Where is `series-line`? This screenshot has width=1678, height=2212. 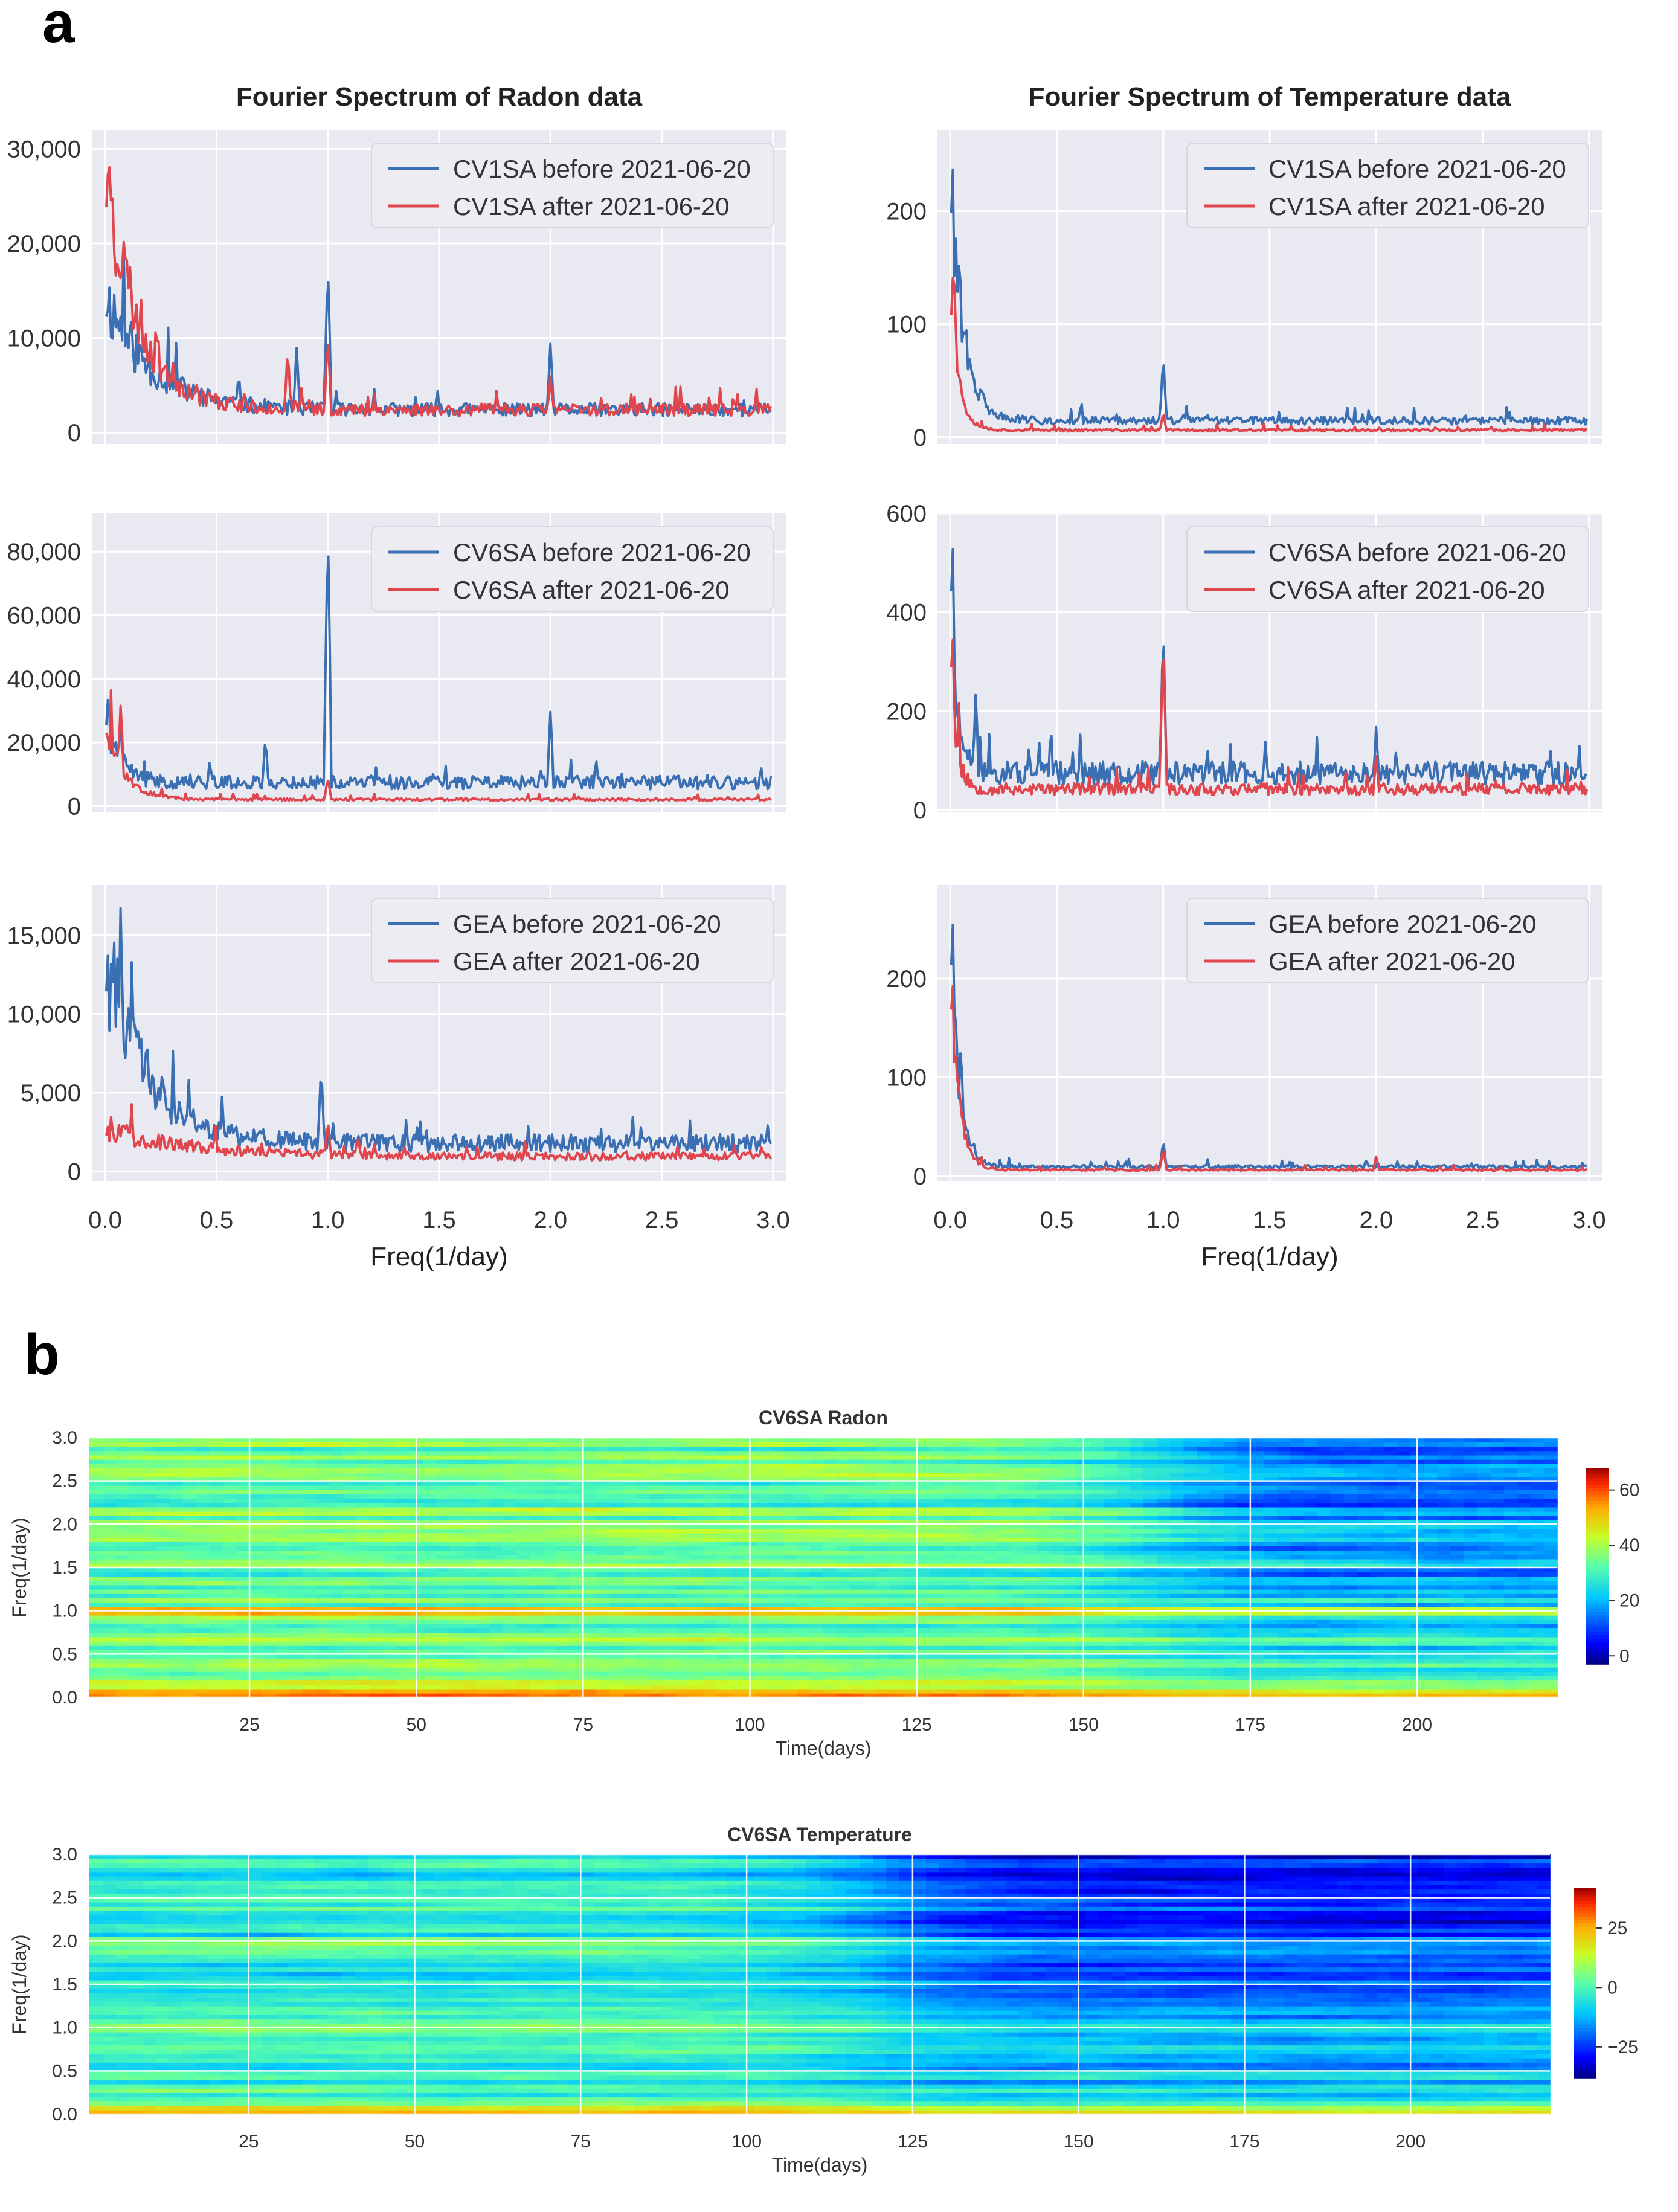
series-line is located at coordinates (1269, 355).